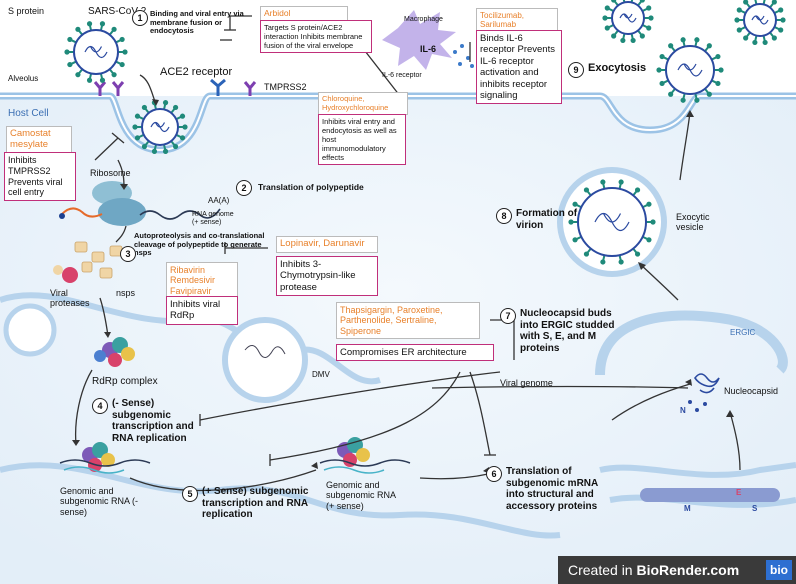 This screenshot has width=796, height=584. I want to click on viral-protease-shapes, so click(65, 274).